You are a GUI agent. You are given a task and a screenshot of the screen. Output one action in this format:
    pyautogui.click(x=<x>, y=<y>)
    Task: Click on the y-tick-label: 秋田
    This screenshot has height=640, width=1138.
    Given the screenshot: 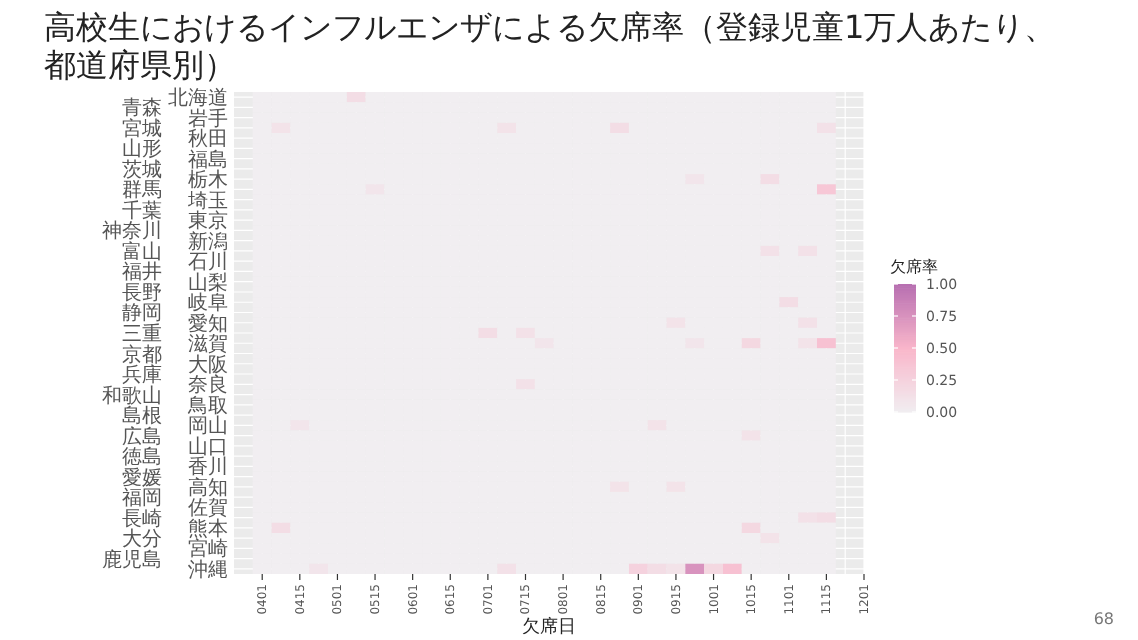 What is the action you would take?
    pyautogui.click(x=208, y=139)
    